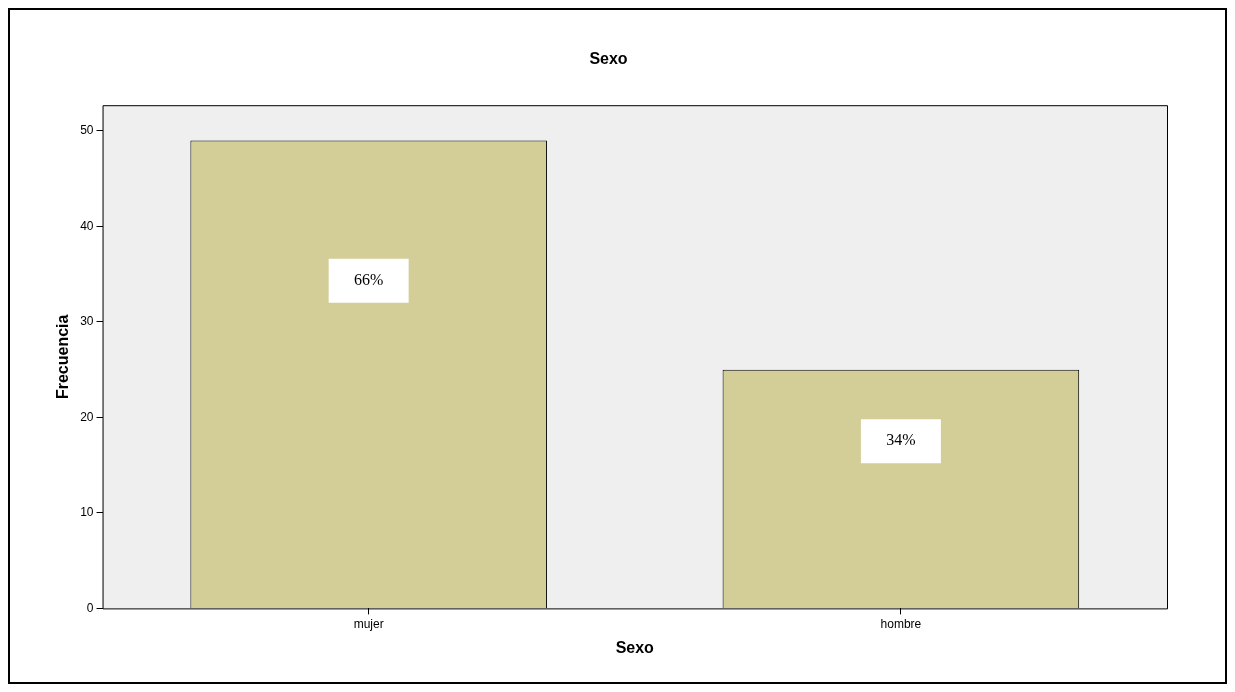  What do you see at coordinates (368, 623) in the screenshot?
I see `x-tick-label: mujer` at bounding box center [368, 623].